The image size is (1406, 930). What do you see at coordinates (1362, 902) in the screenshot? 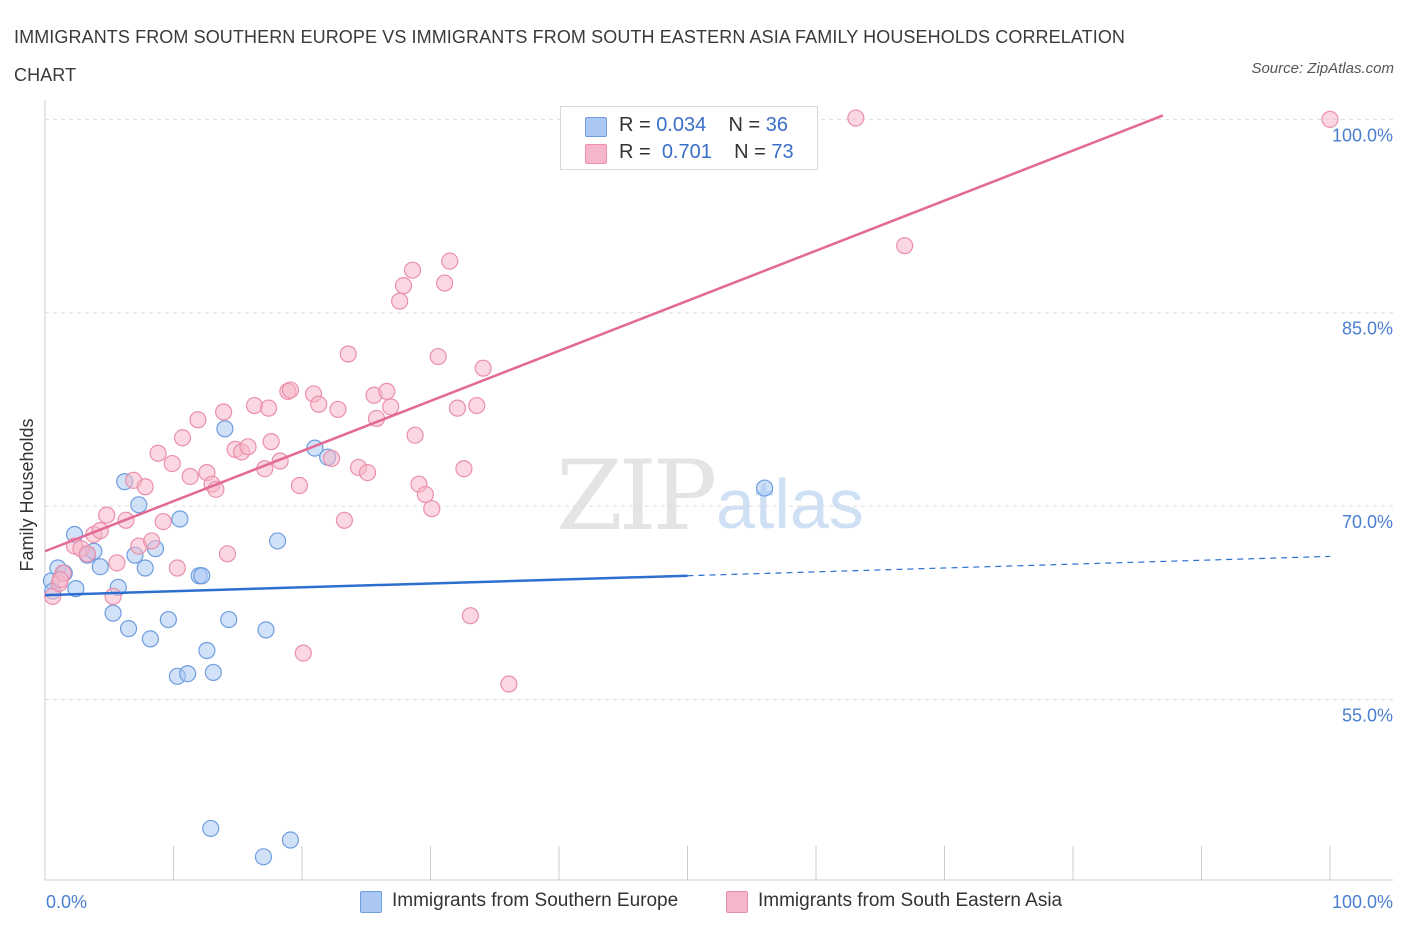
I see `x-tick-label-max: 100.0%` at bounding box center [1362, 902].